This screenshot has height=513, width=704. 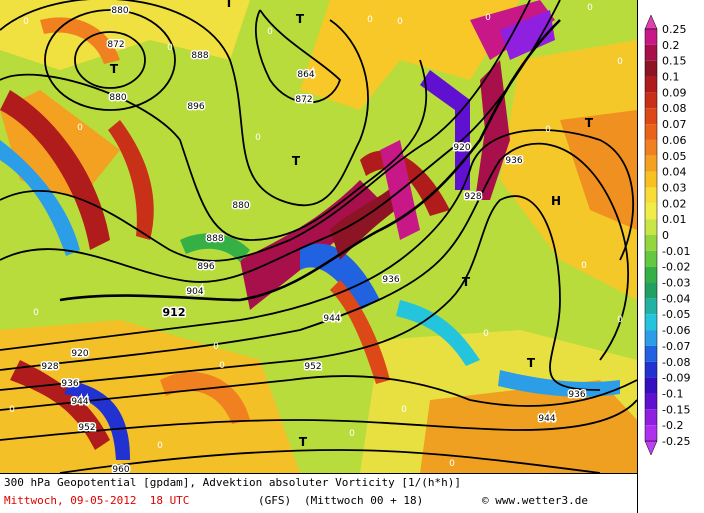 What do you see at coordinates (318, 473) in the screenshot?
I see `footer-rule` at bounding box center [318, 473].